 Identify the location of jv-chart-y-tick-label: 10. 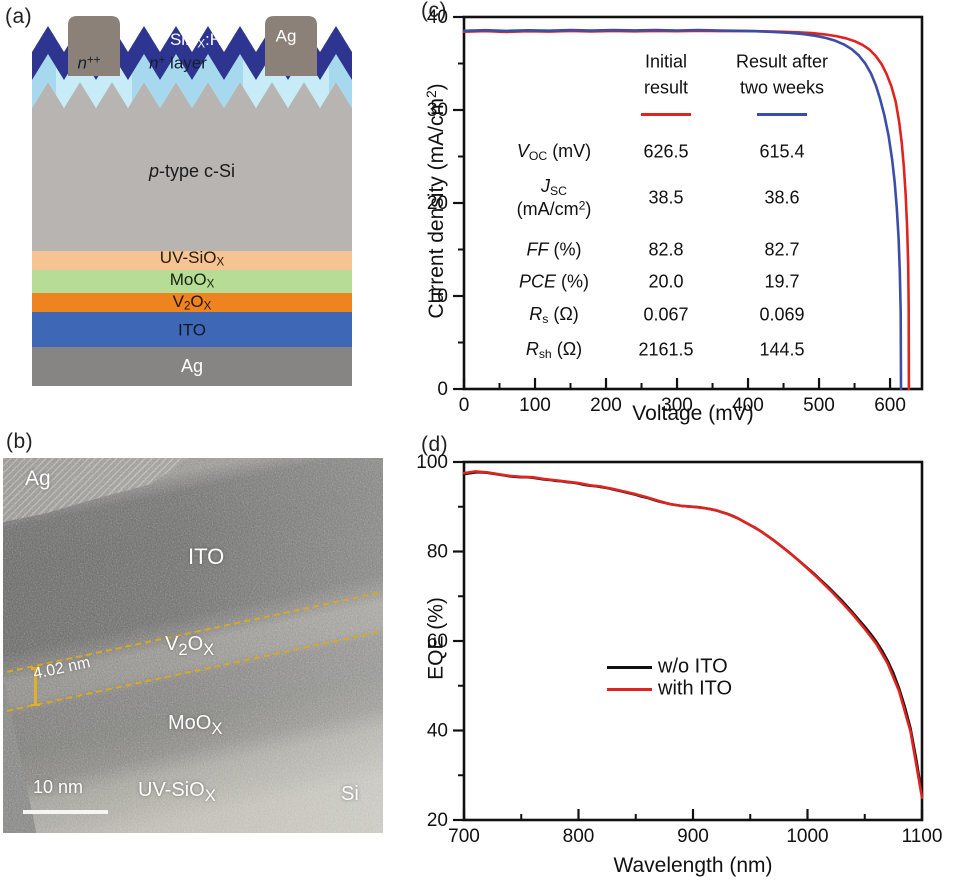
(437, 296).